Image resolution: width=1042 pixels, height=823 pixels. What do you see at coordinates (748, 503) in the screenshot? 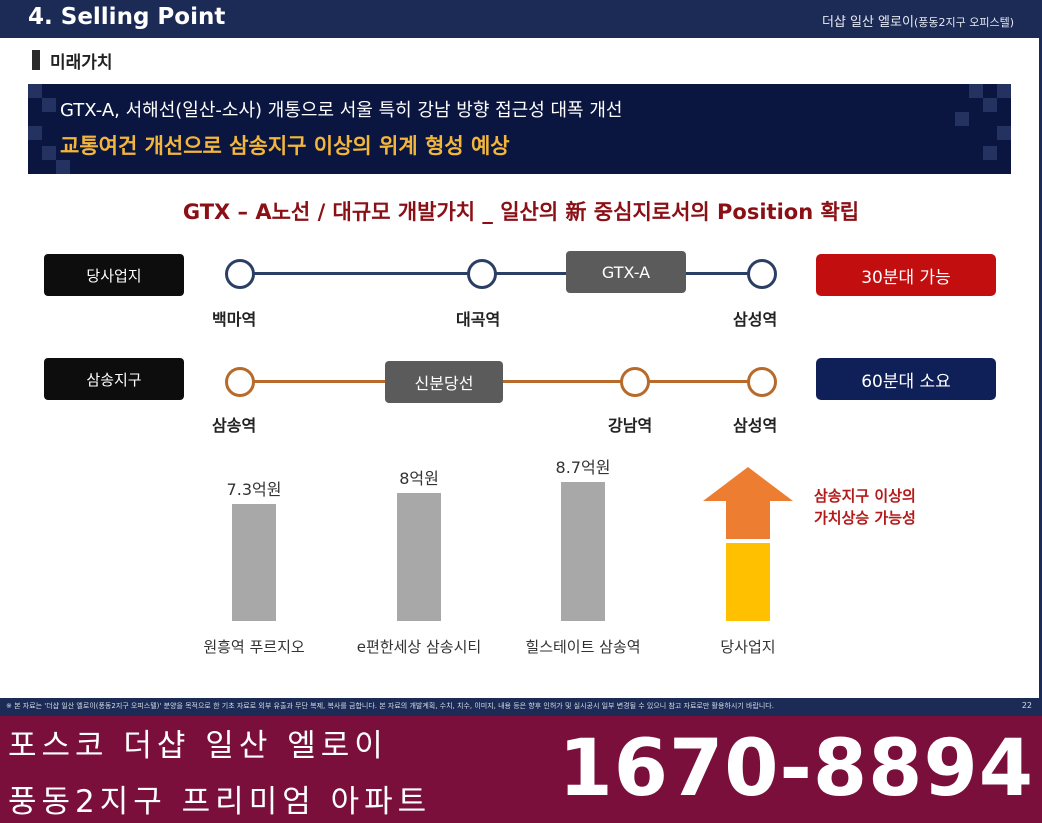
I see `up-arrow-icon` at bounding box center [748, 503].